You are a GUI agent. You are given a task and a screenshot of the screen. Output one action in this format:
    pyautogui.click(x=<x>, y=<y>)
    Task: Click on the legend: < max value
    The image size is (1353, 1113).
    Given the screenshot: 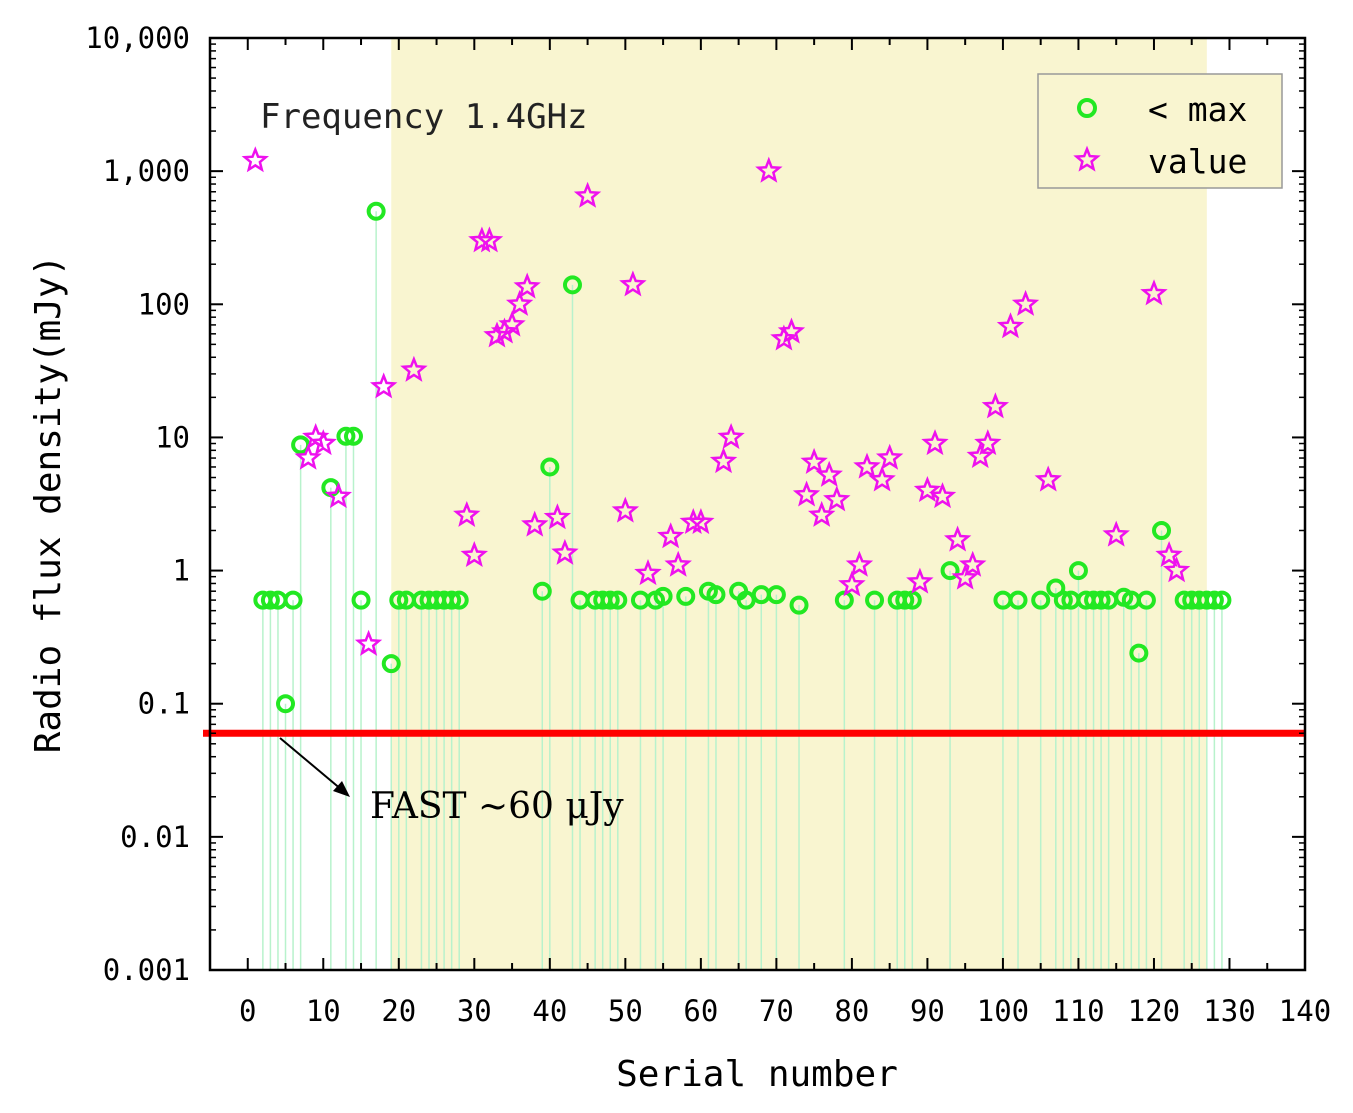 What is the action you would take?
    pyautogui.click(x=1160, y=131)
    